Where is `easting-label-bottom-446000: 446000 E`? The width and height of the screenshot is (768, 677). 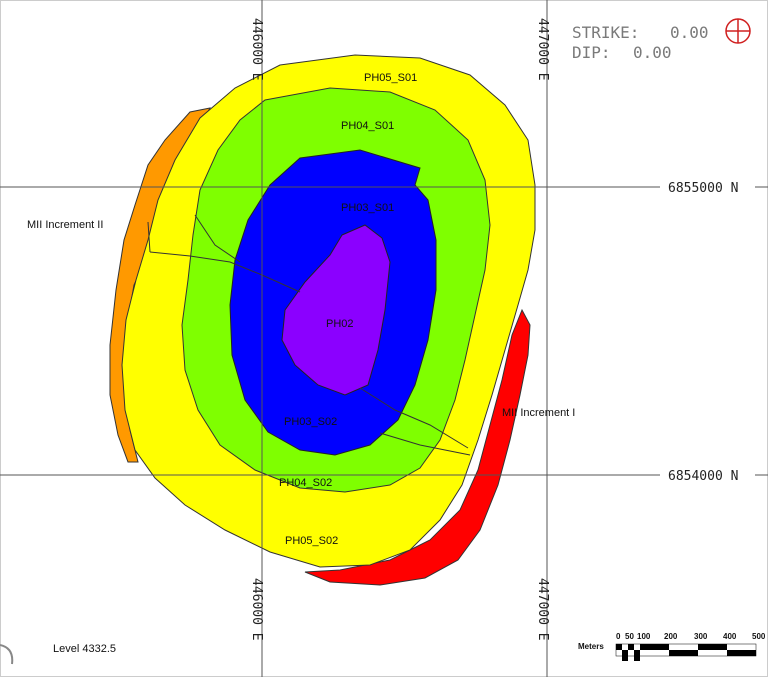 easting-label-bottom-446000: 446000 E is located at coordinates (256, 609).